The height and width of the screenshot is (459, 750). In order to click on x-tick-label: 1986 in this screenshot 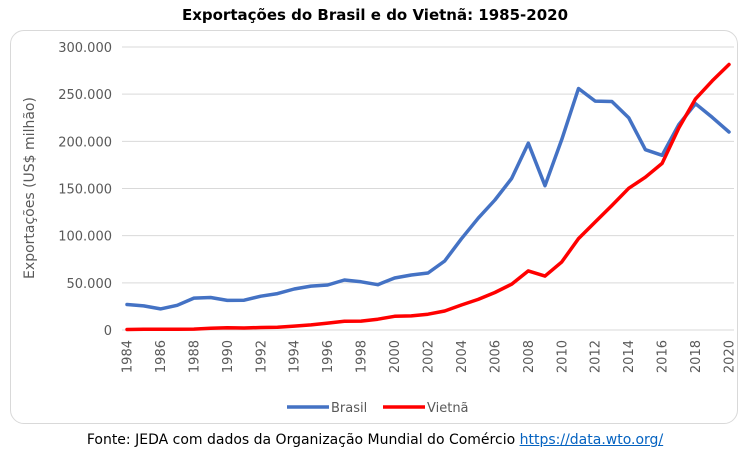, I will do `click(161, 356)`.